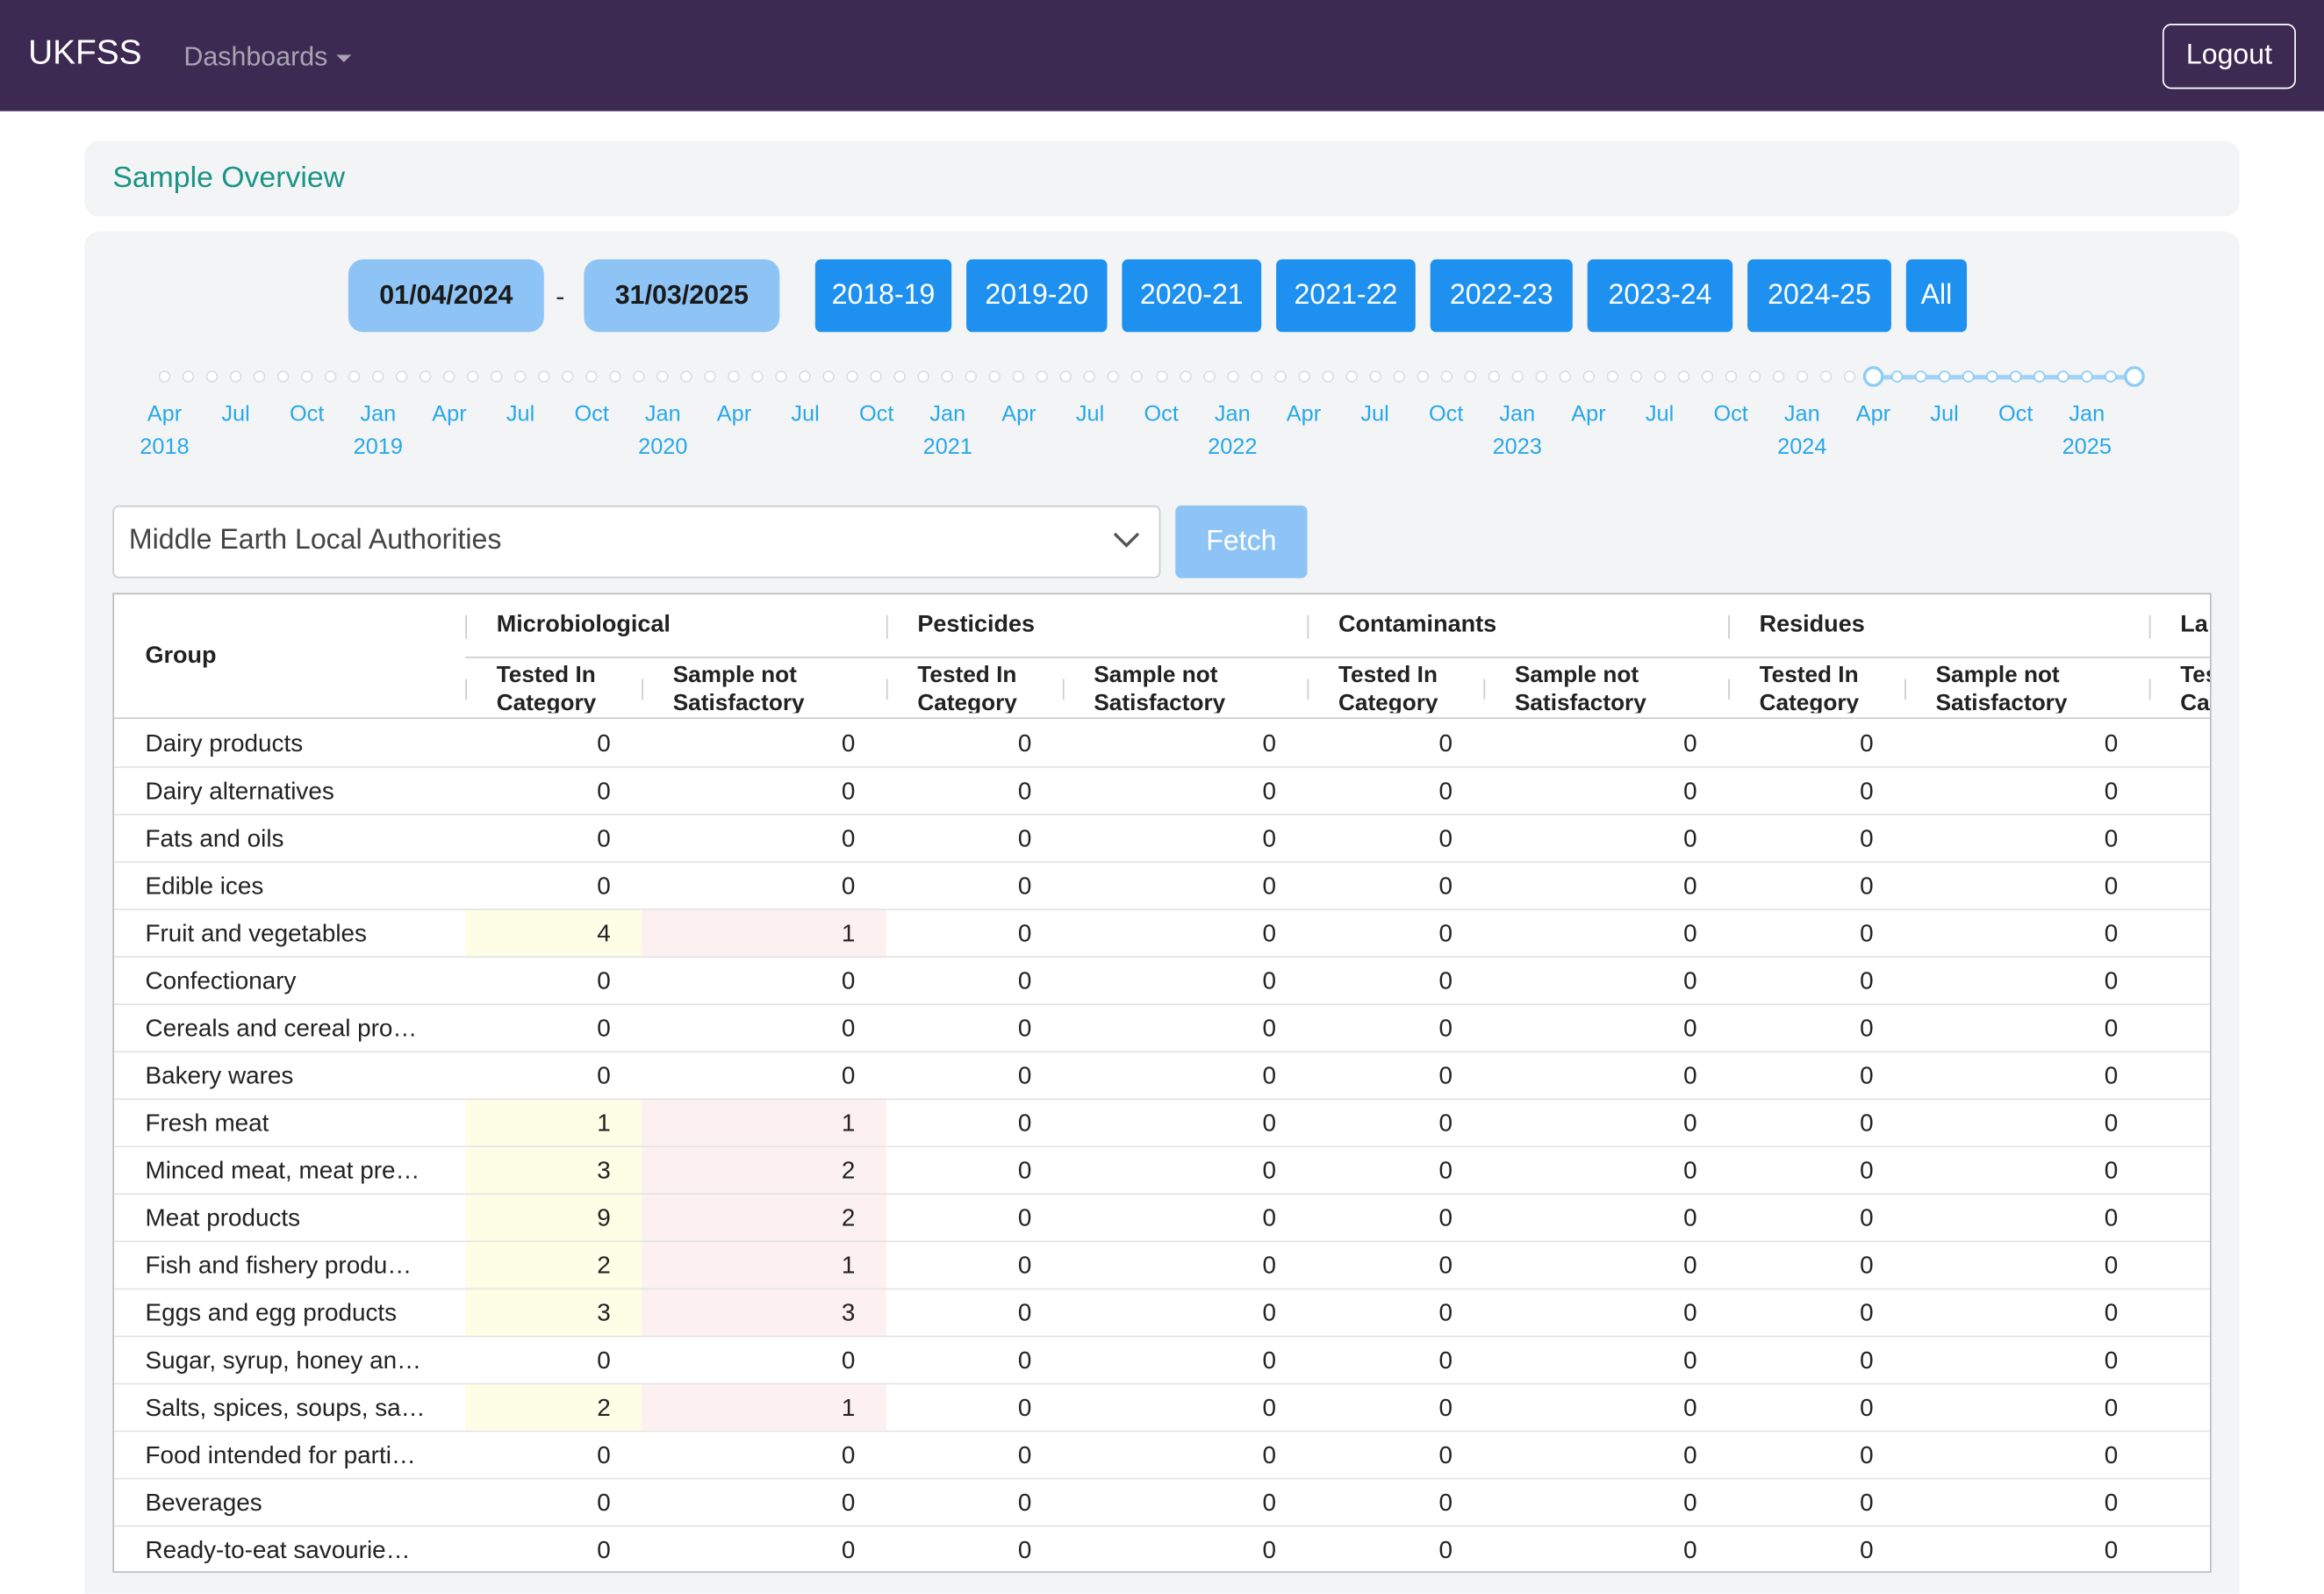  I want to click on sub-header: Sample not Satisfactory, so click(1580, 688).